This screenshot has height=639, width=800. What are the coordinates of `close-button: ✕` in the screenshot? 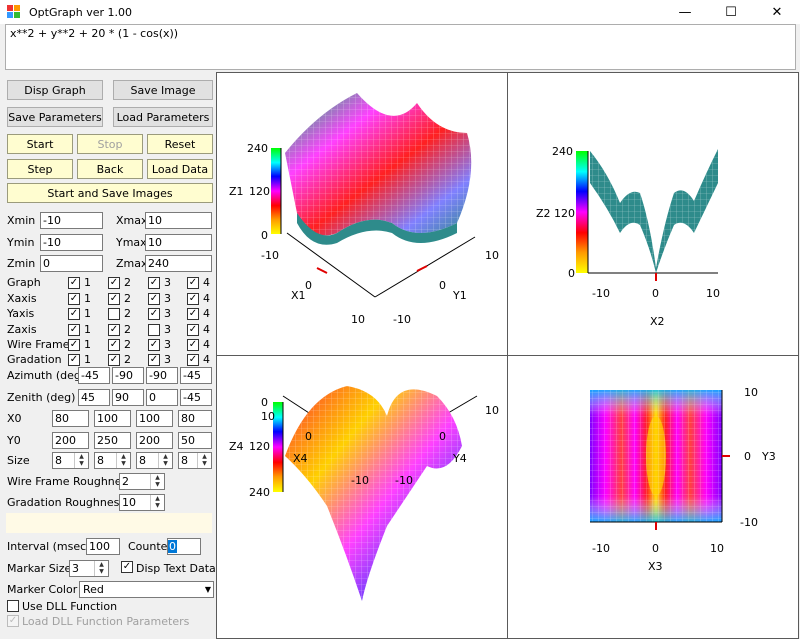 It's located at (777, 12).